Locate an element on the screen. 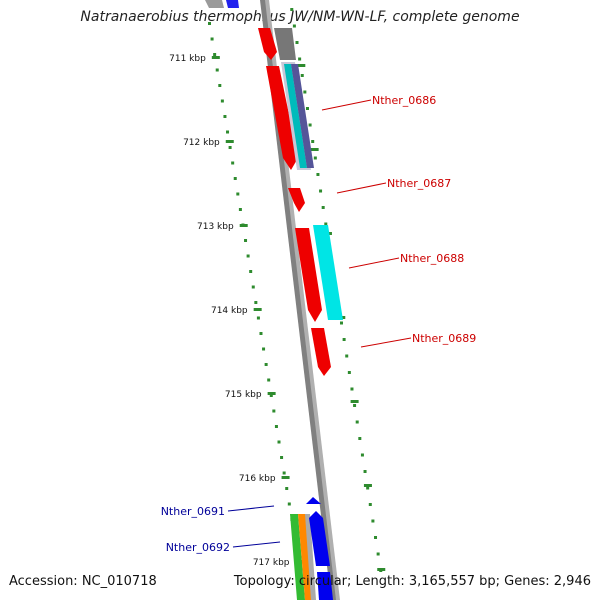  backbone is located at coordinates (298, 300).